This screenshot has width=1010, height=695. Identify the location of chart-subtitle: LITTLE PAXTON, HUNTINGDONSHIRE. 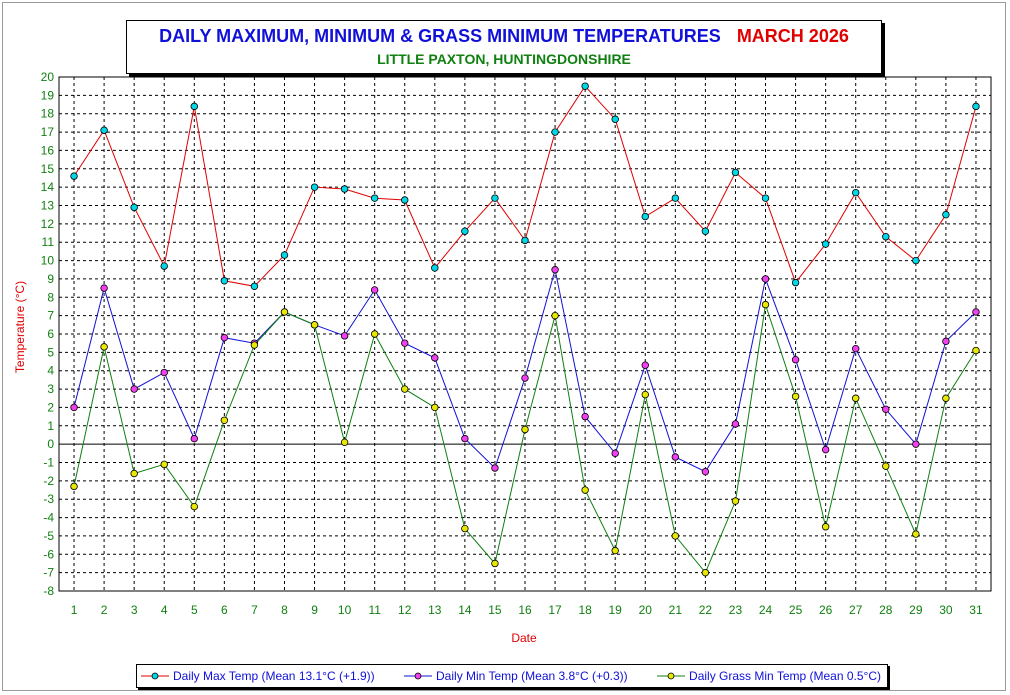
(504, 59).